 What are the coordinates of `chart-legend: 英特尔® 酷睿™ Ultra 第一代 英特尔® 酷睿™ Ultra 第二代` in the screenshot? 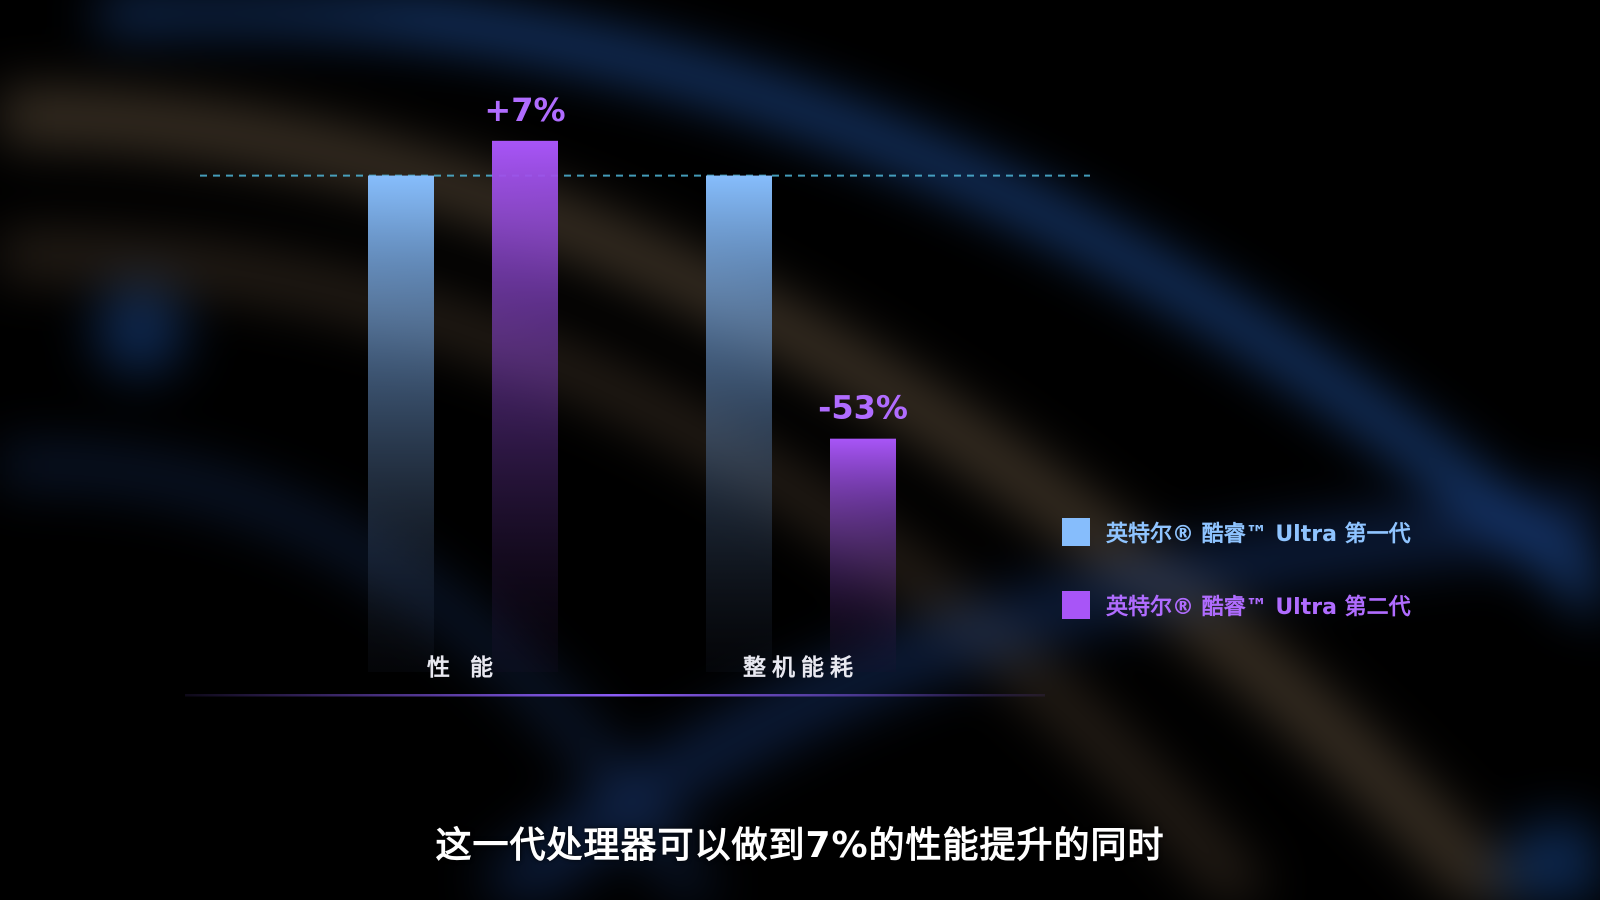 It's located at (1272, 589).